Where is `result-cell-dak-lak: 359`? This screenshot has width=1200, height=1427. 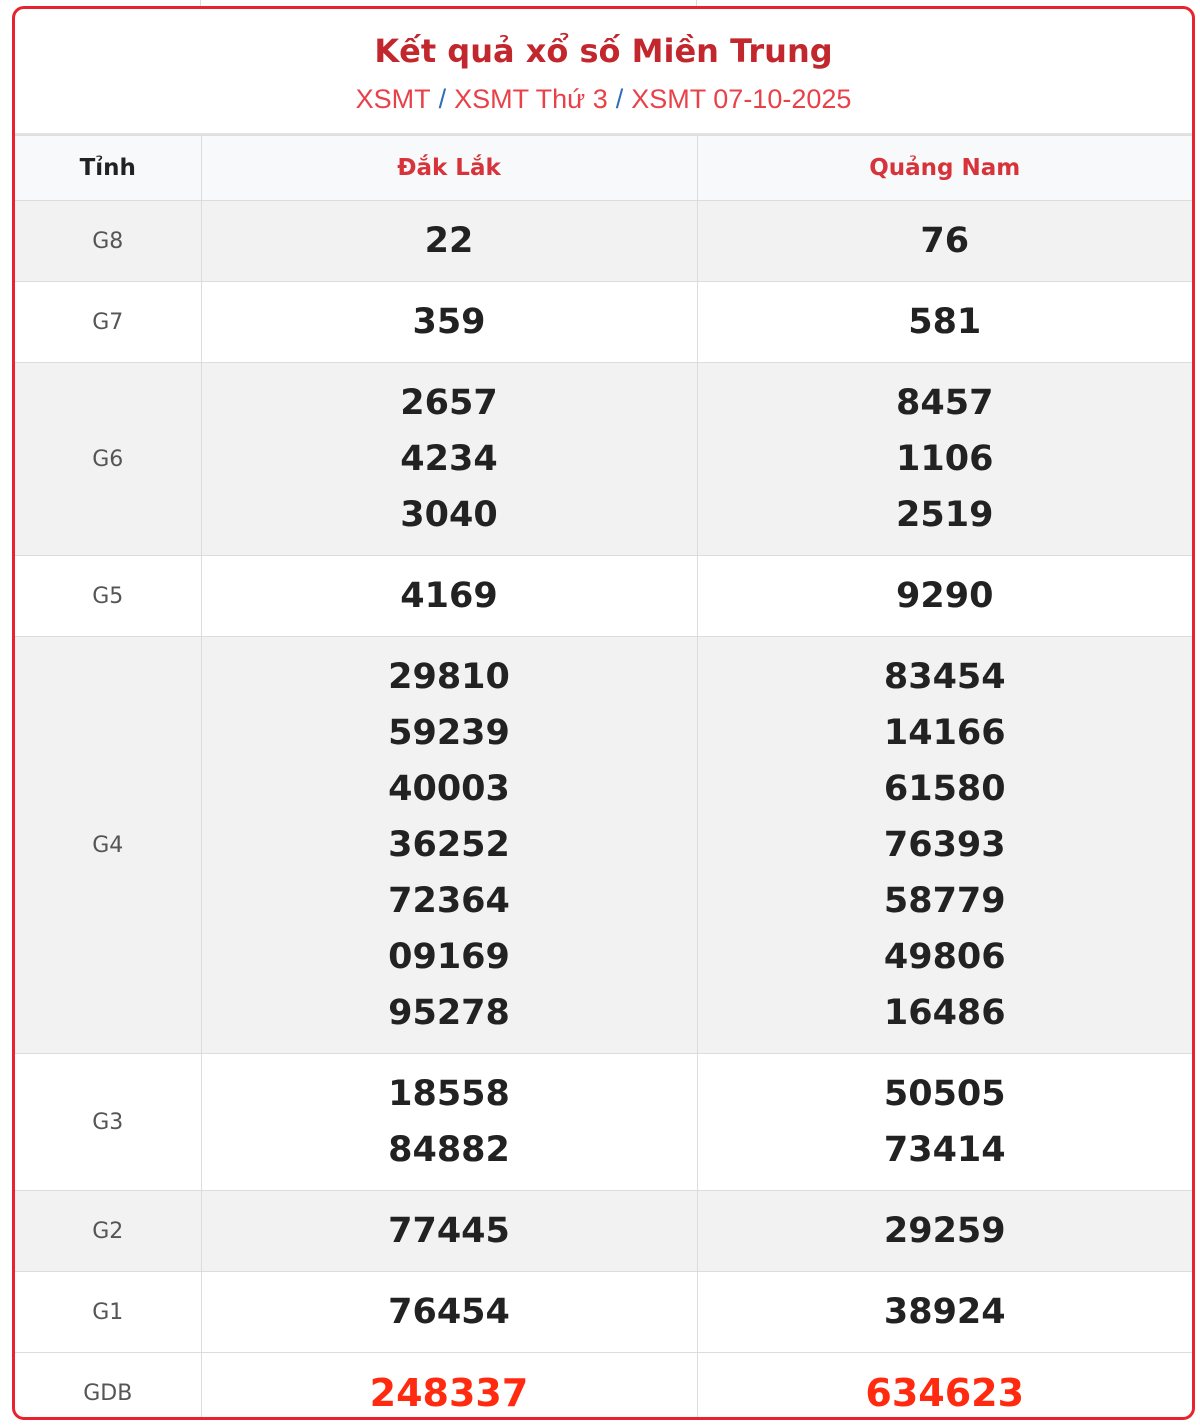
result-cell-dak-lak: 359 is located at coordinates (449, 322).